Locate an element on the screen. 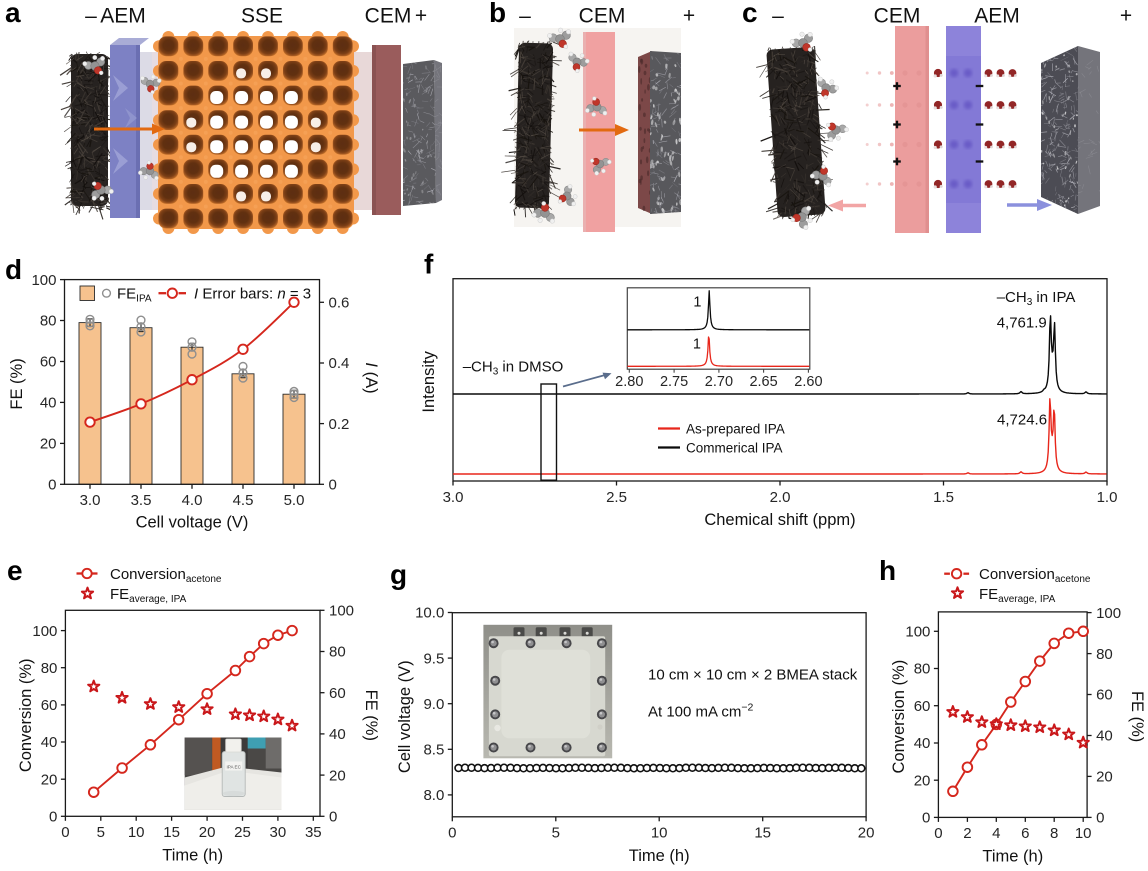  svg-text: 25 is located at coordinates (242, 832).